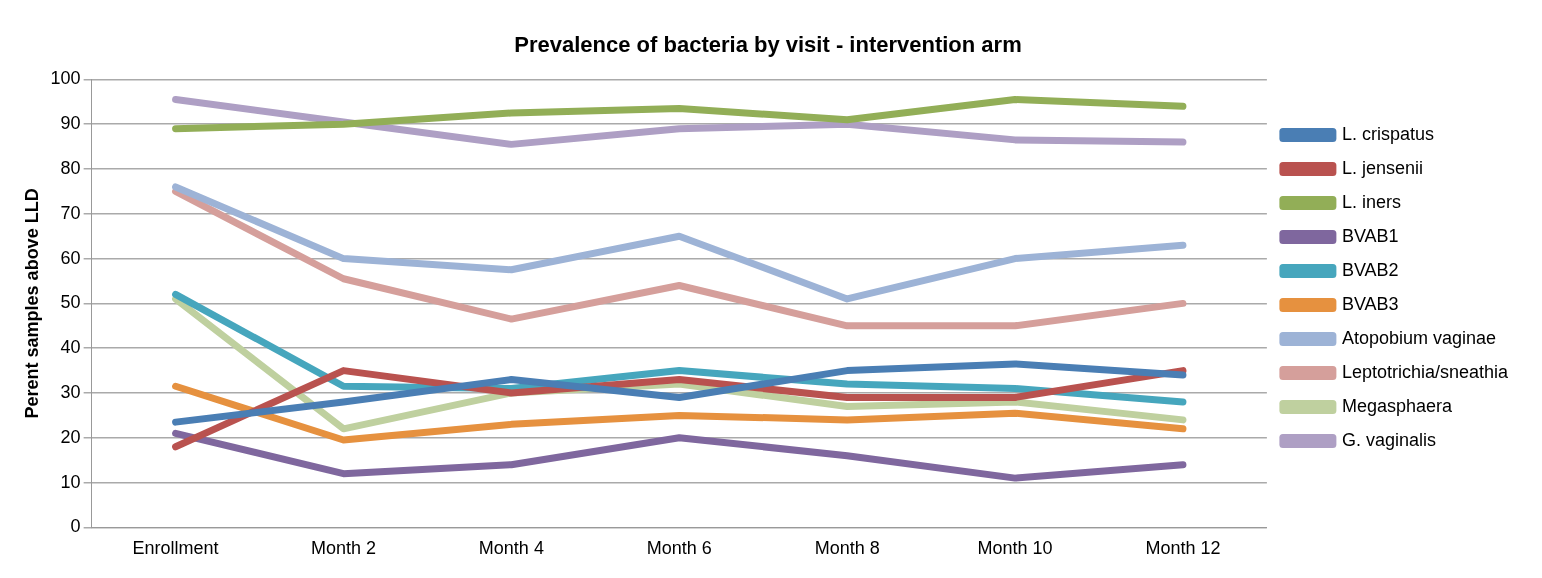 This screenshot has height=578, width=1542. I want to click on y-tick-label: 20, so click(70, 436).